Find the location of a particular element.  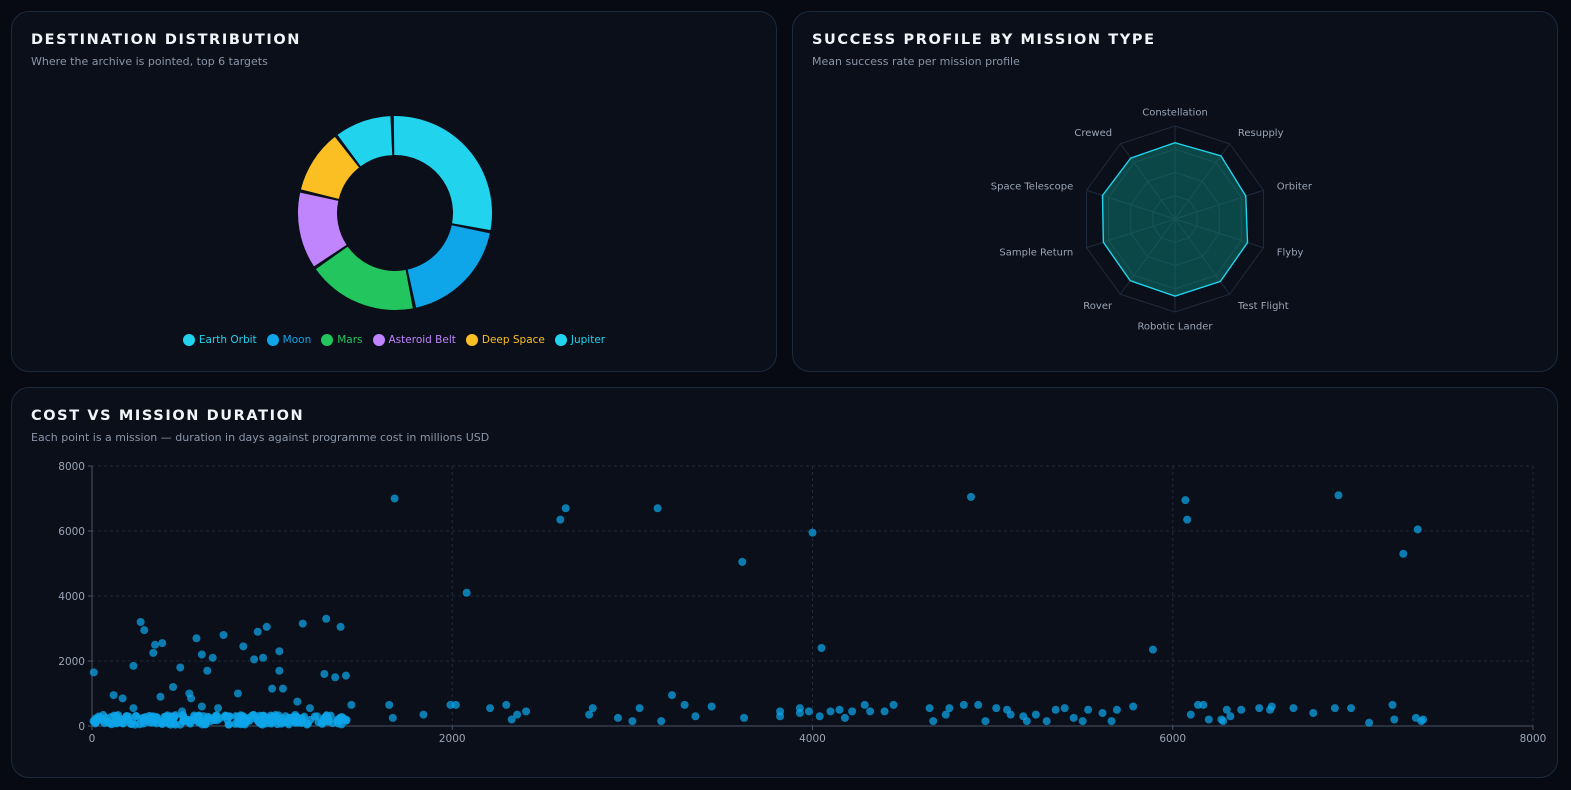

legend-item: Jupiter is located at coordinates (579, 340).